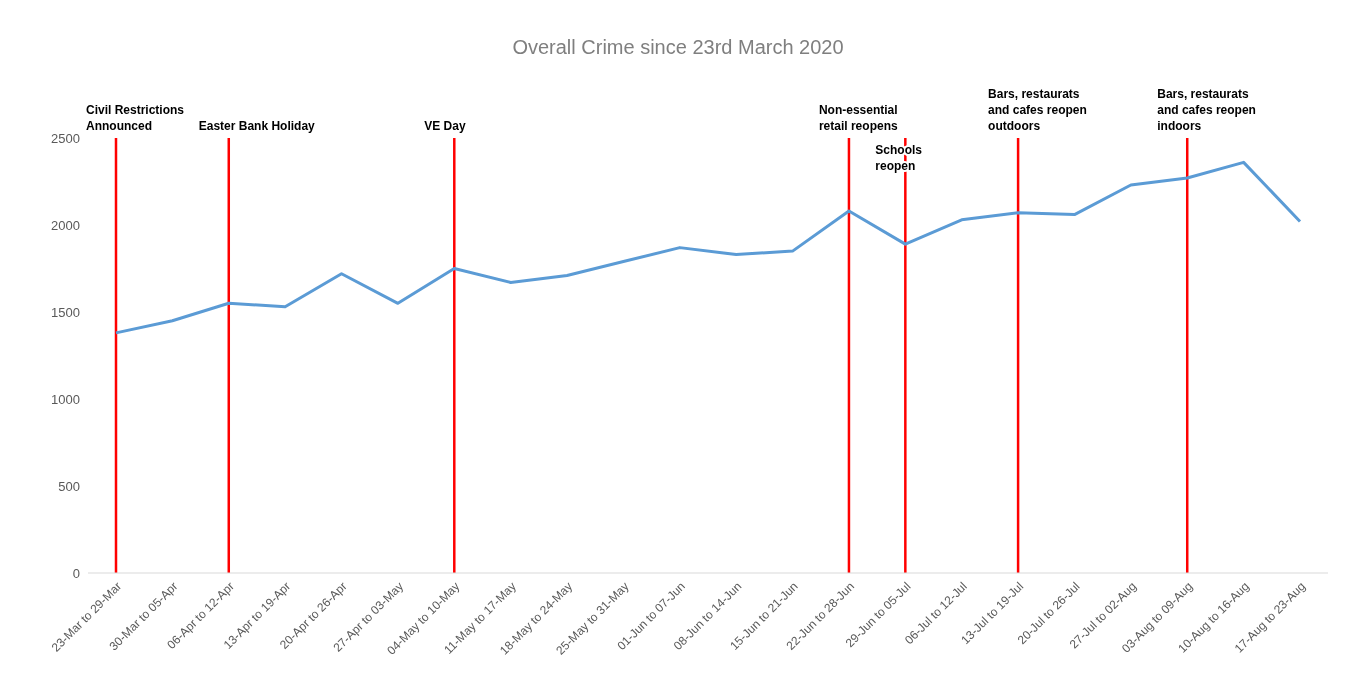 This screenshot has height=681, width=1358. What do you see at coordinates (65, 399) in the screenshot?
I see `y-tick-label: 1000` at bounding box center [65, 399].